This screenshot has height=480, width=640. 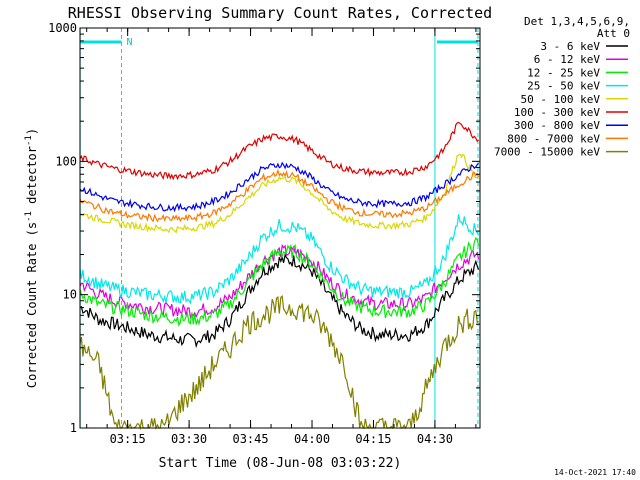 I want to click on x-tick-label: 04:15, so click(x=373, y=439).